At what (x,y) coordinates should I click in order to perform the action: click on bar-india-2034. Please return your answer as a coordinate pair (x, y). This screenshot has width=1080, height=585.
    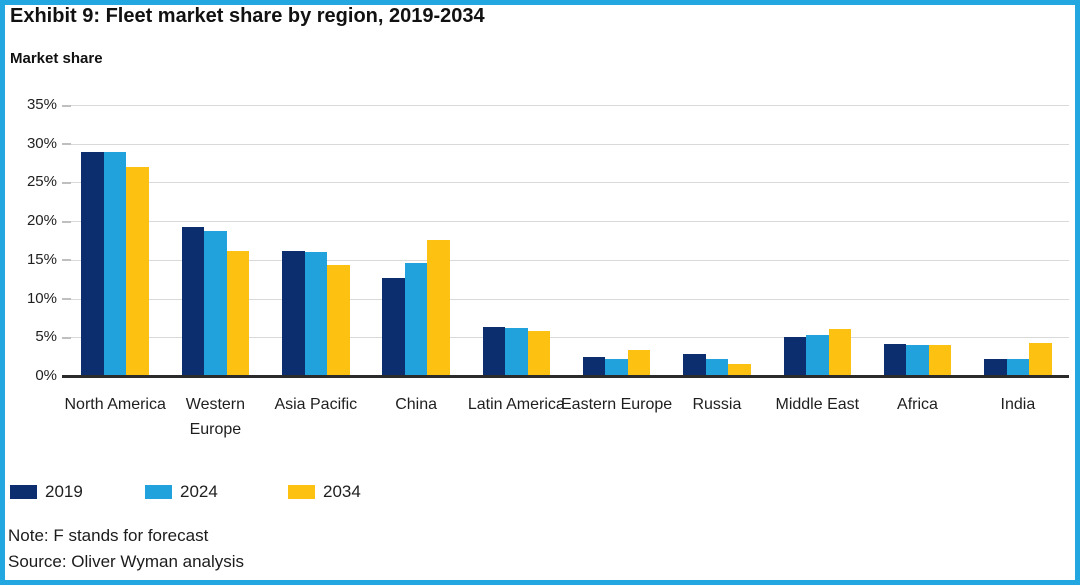
    Looking at the image, I should click on (1040, 359).